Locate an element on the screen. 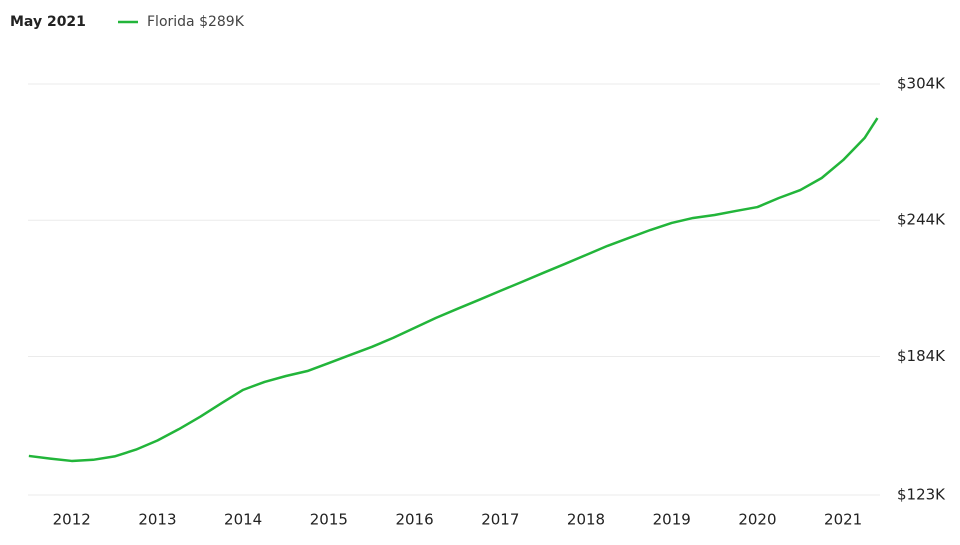  x-tick-label: 2015 is located at coordinates (329, 520).